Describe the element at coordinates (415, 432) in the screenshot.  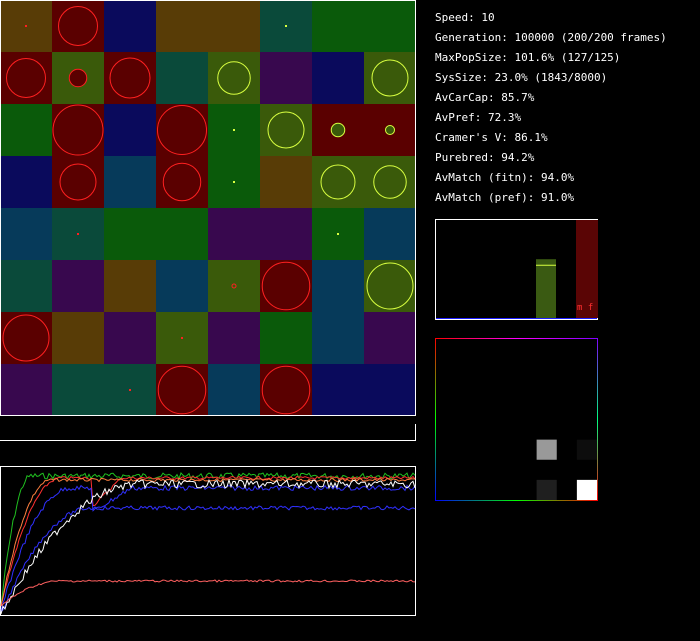
I see `divider-tick` at that location.